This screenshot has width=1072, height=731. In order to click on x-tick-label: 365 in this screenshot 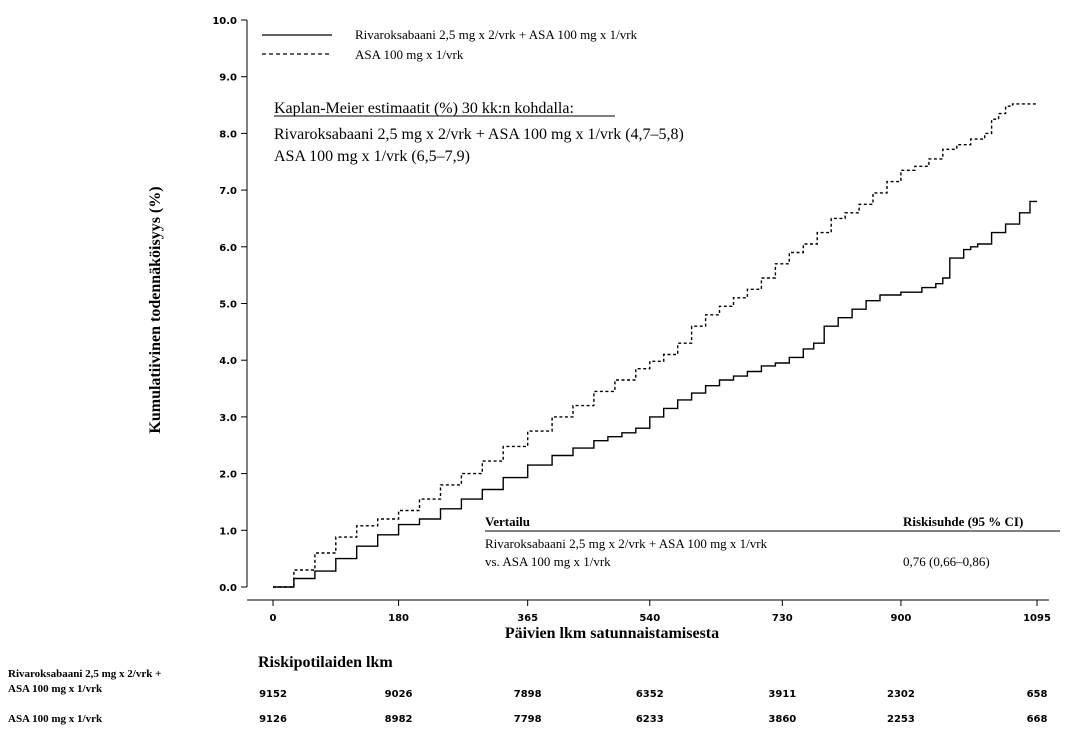, I will do `click(527, 618)`.